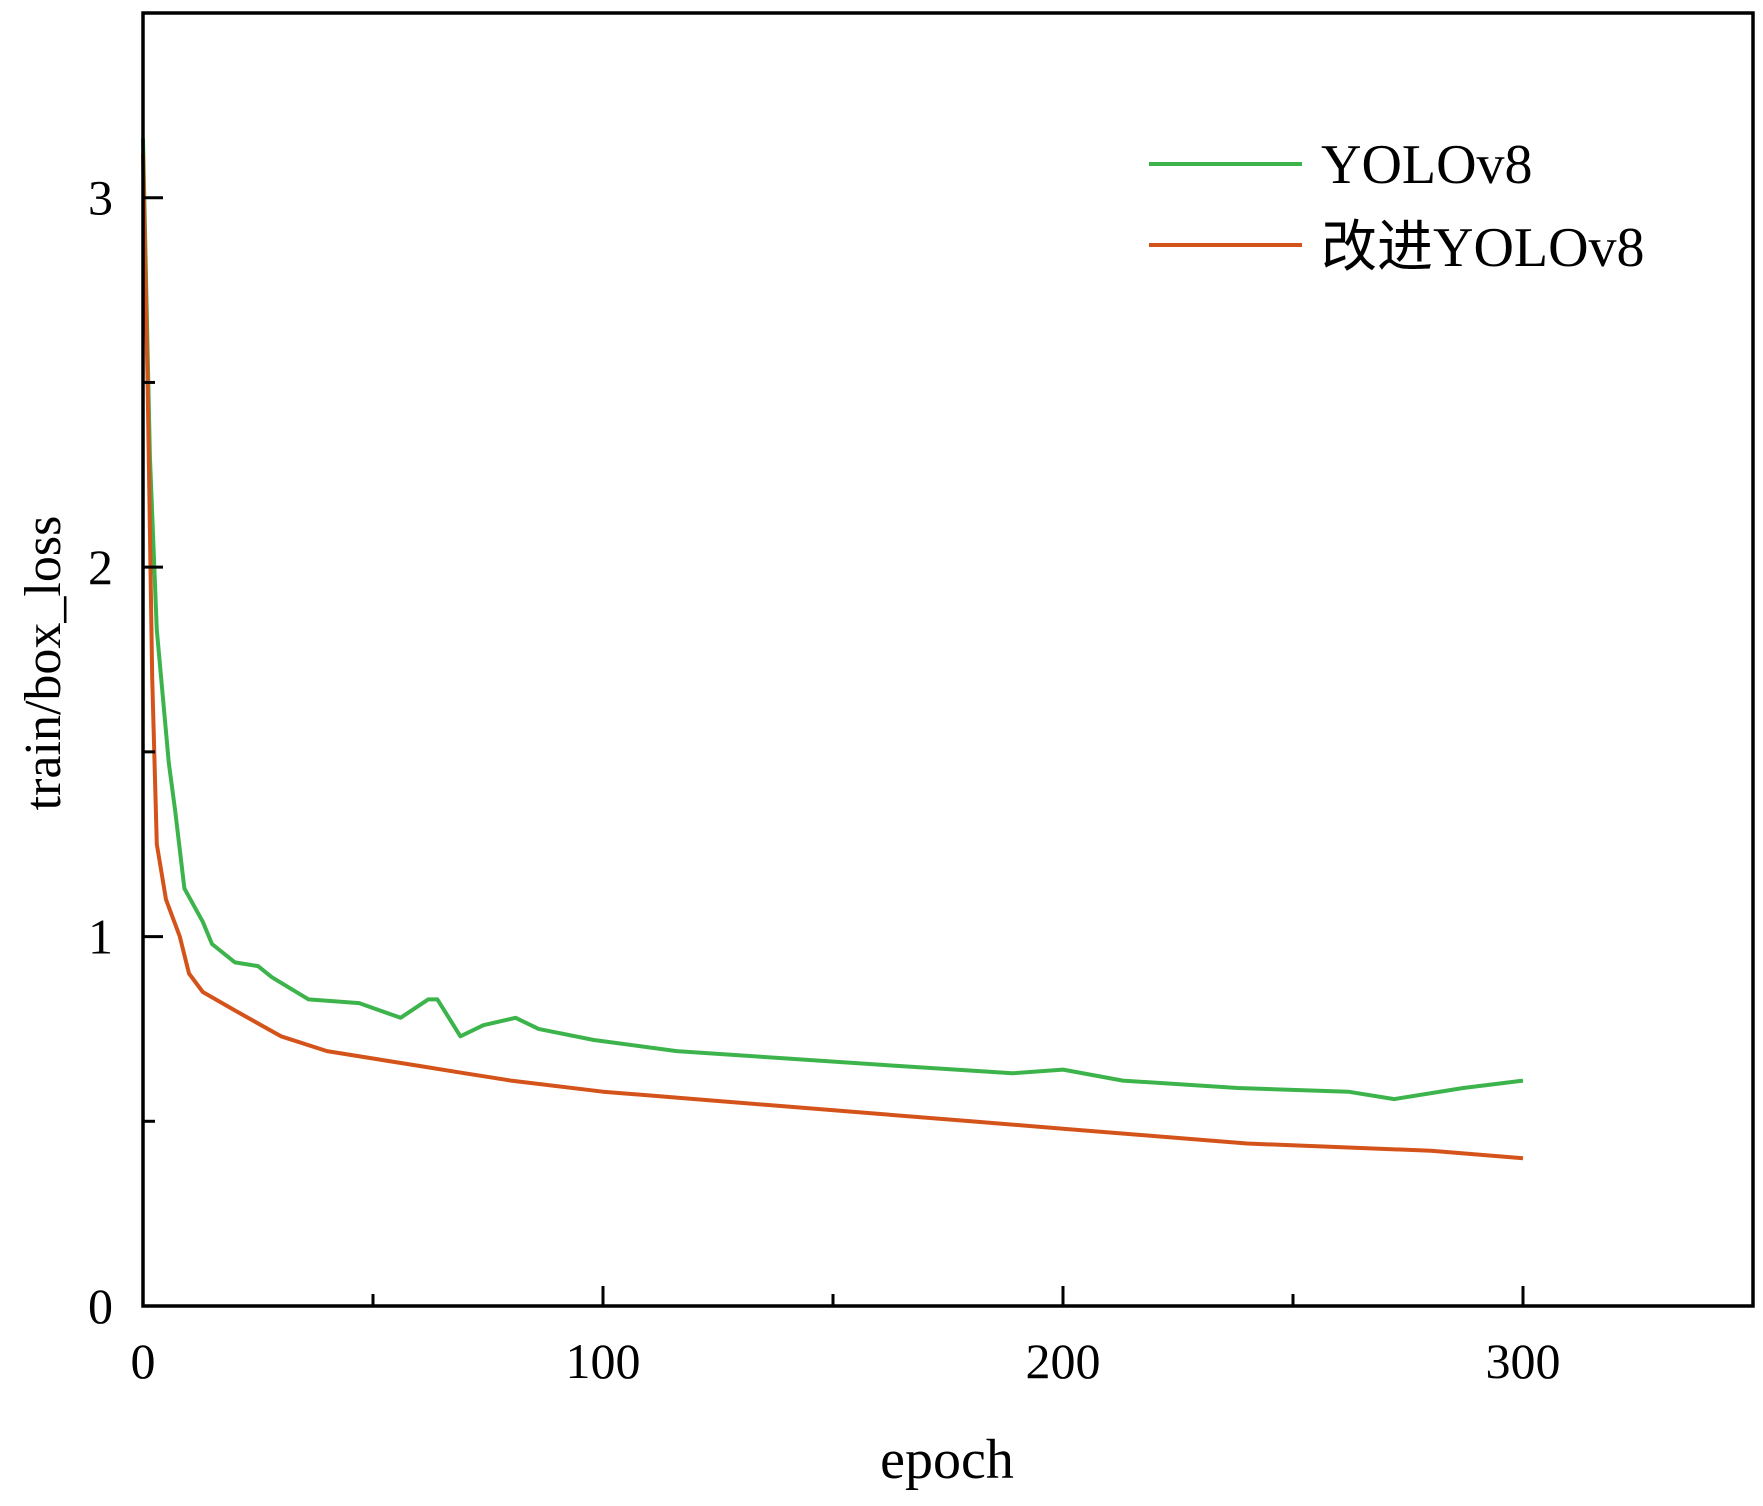 This screenshot has height=1506, width=1763. Describe the element at coordinates (947, 1460) in the screenshot. I see `x-axis-label: epoch` at that location.